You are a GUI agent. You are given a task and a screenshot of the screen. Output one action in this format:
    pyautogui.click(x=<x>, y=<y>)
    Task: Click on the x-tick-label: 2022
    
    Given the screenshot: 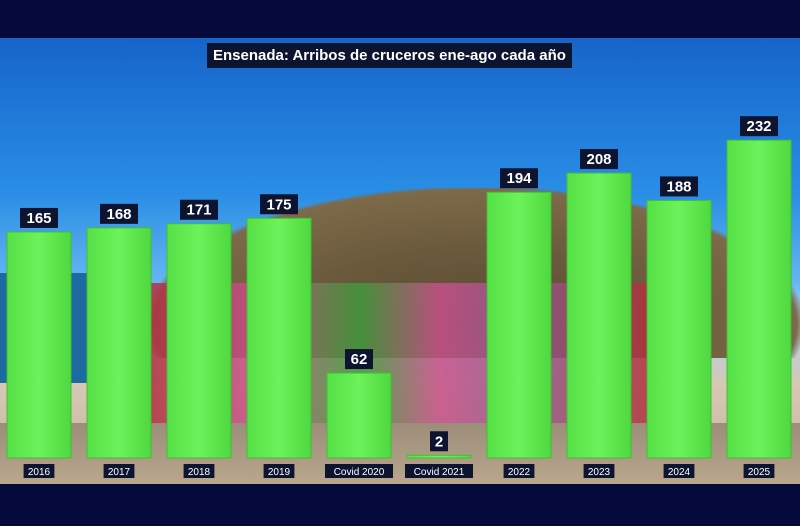 What is the action you would take?
    pyautogui.click(x=519, y=472)
    